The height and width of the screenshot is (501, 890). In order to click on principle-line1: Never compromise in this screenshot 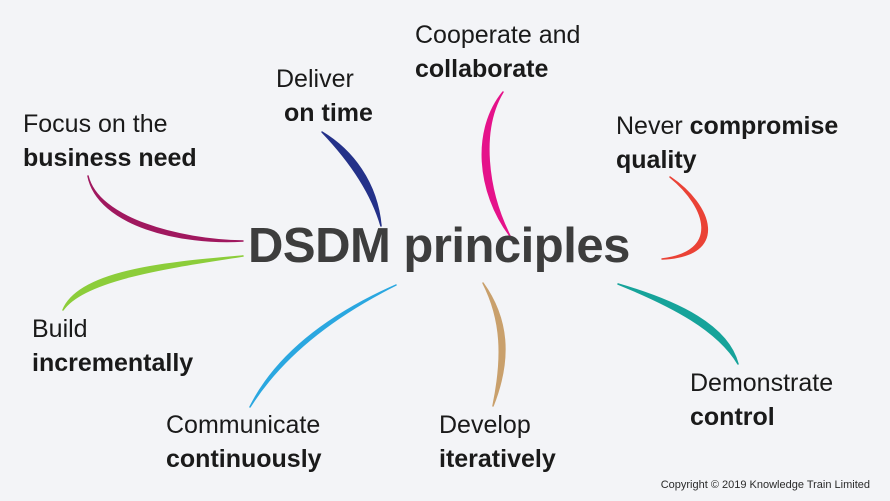, I will do `click(727, 126)`.